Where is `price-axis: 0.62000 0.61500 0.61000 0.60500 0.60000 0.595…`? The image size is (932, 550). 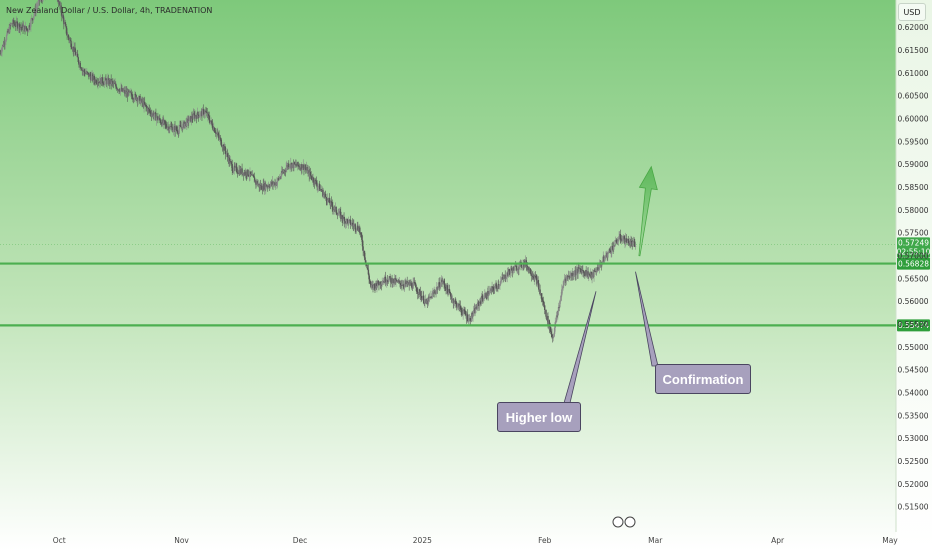 price-axis: 0.62000 0.61500 0.61000 0.60500 0.60000 0.595… is located at coordinates (912, 267).